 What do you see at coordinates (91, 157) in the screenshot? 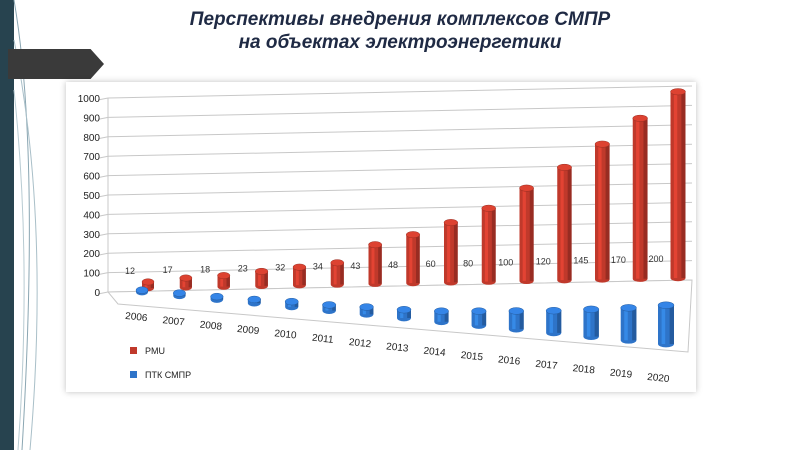
I see `y-tick-label: 700` at bounding box center [91, 157].